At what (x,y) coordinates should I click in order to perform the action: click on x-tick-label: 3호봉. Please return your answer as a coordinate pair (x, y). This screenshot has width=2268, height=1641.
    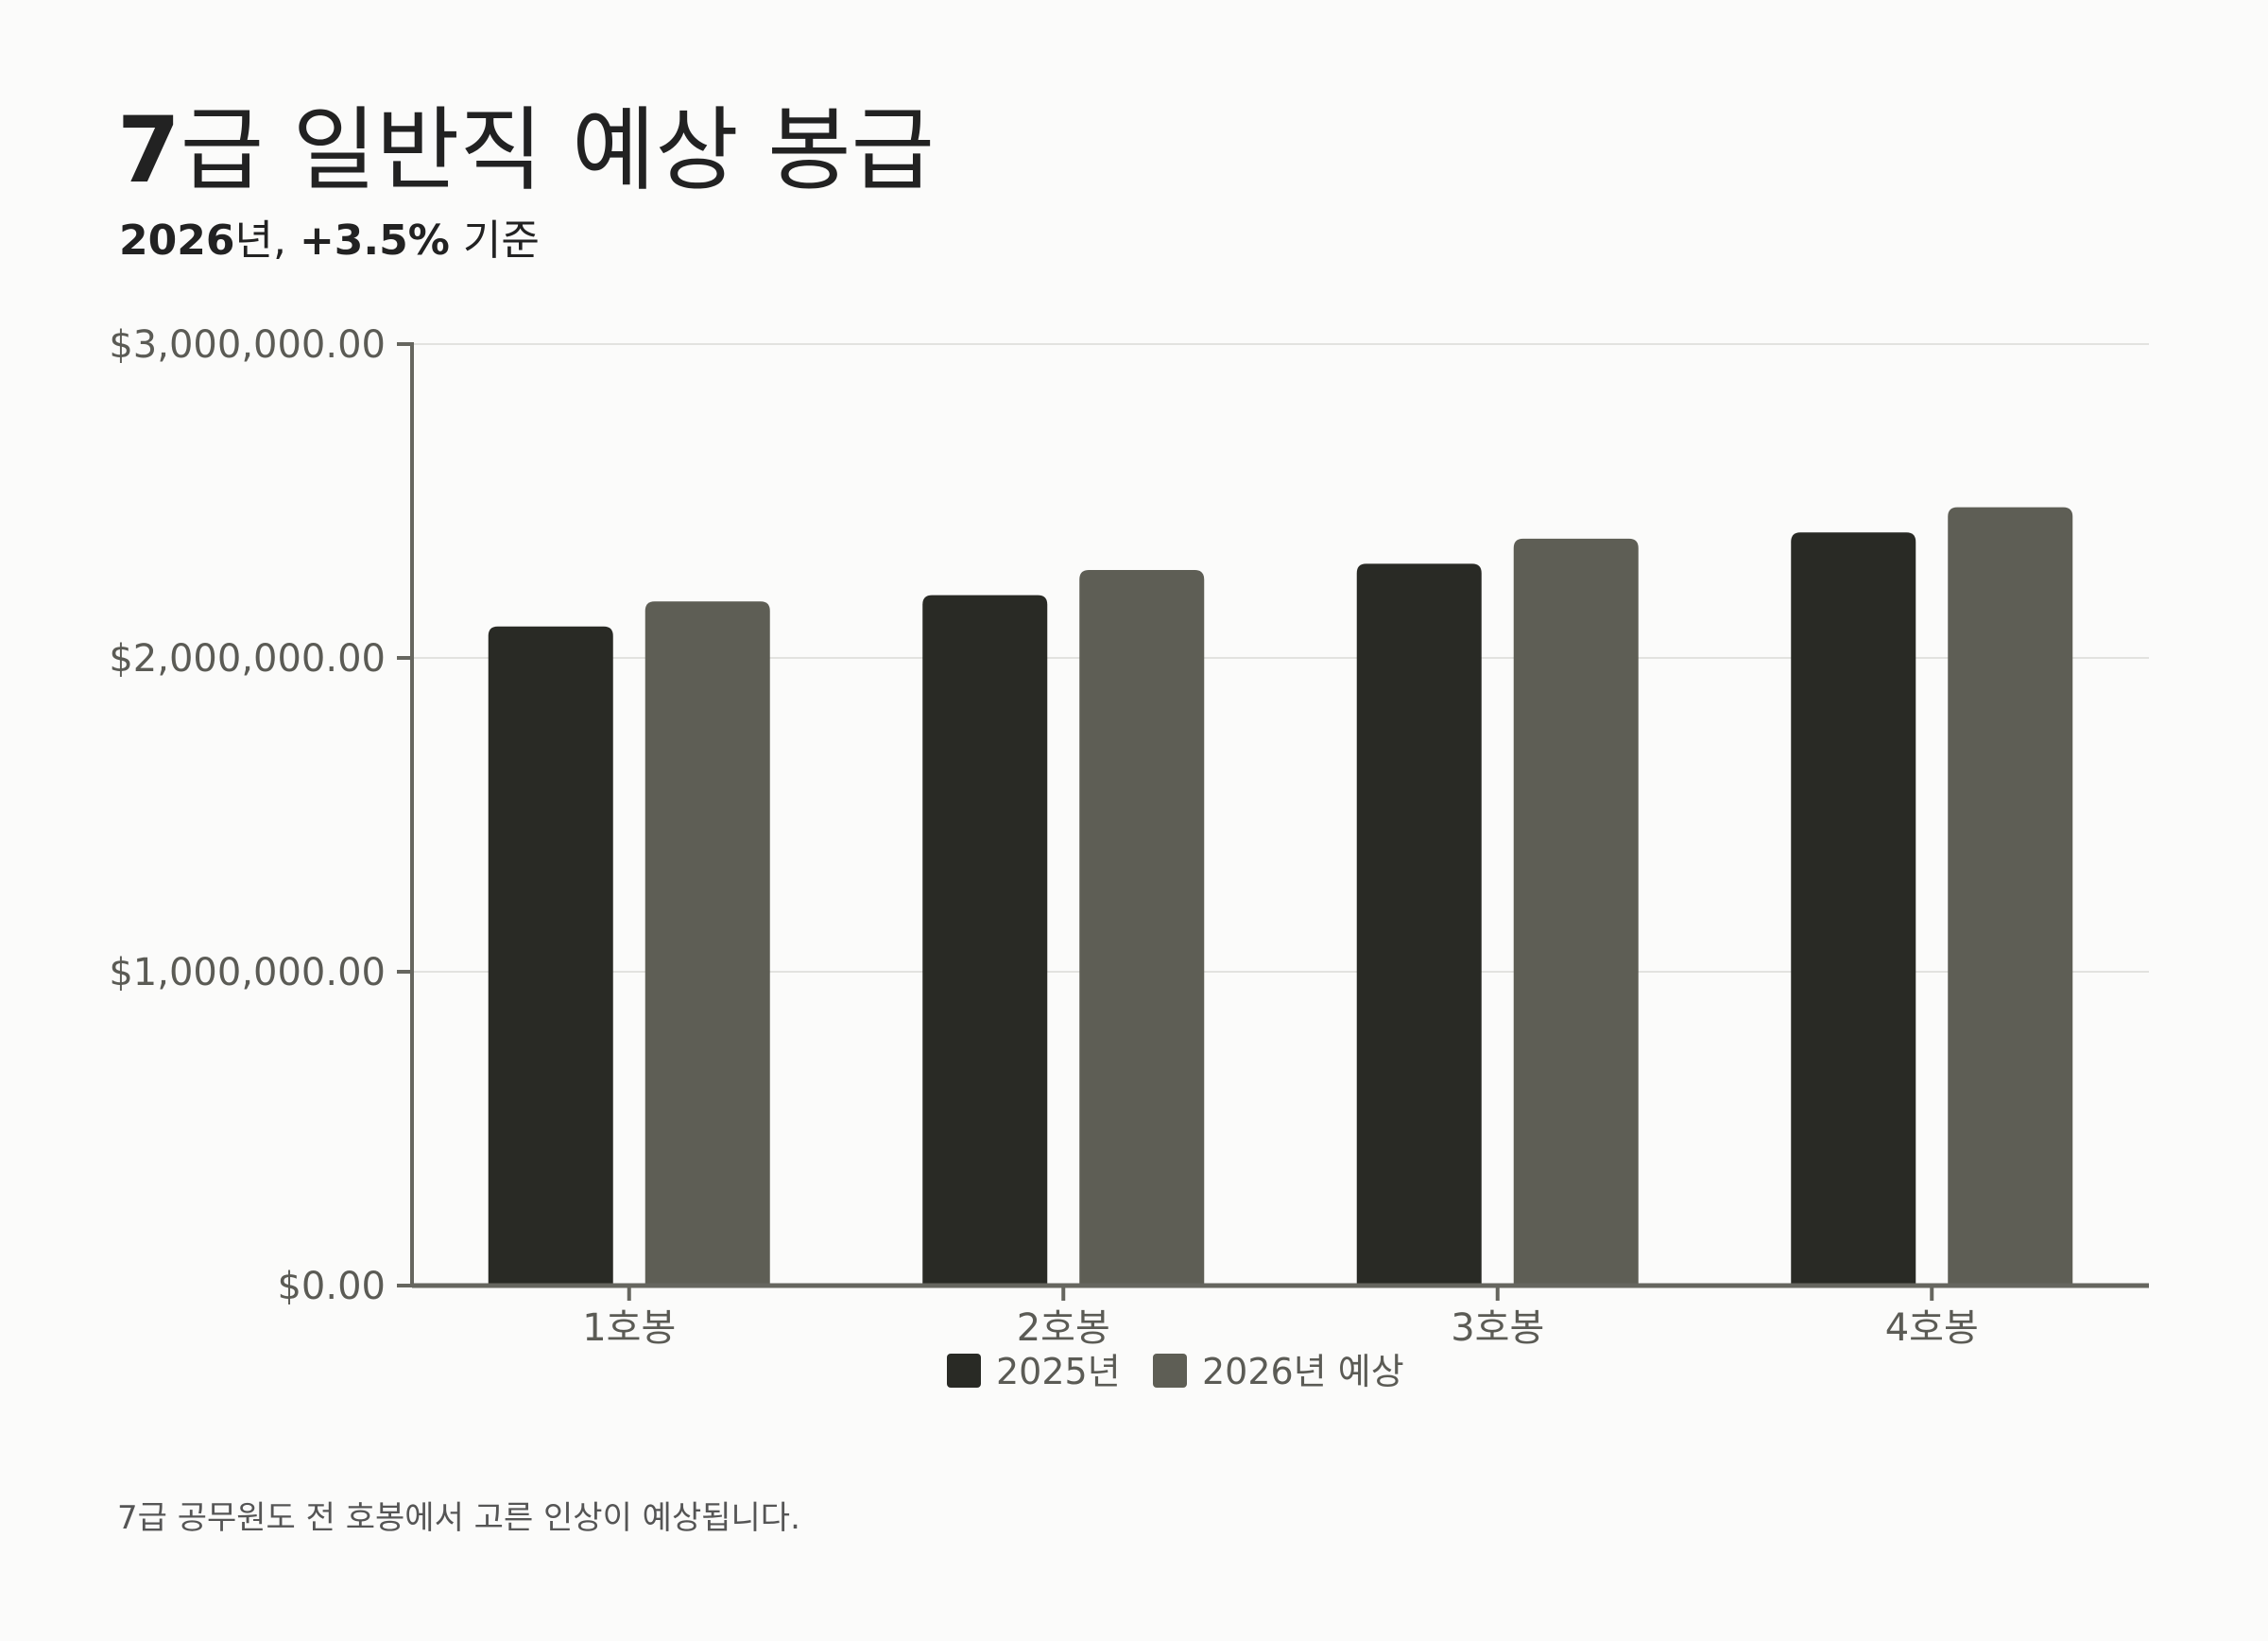
    Looking at the image, I should click on (1497, 1328).